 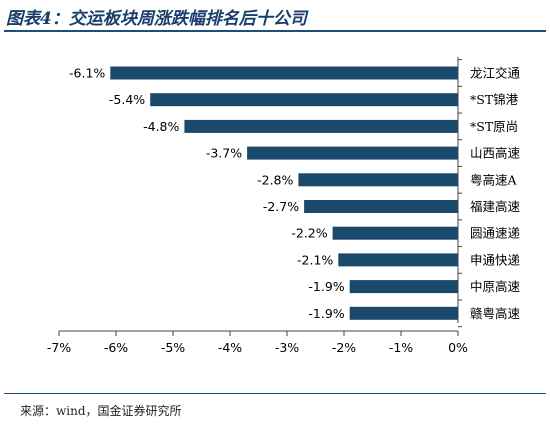 What do you see at coordinates (495, 313) in the screenshot?
I see `category-label: 赣粤高速` at bounding box center [495, 313].